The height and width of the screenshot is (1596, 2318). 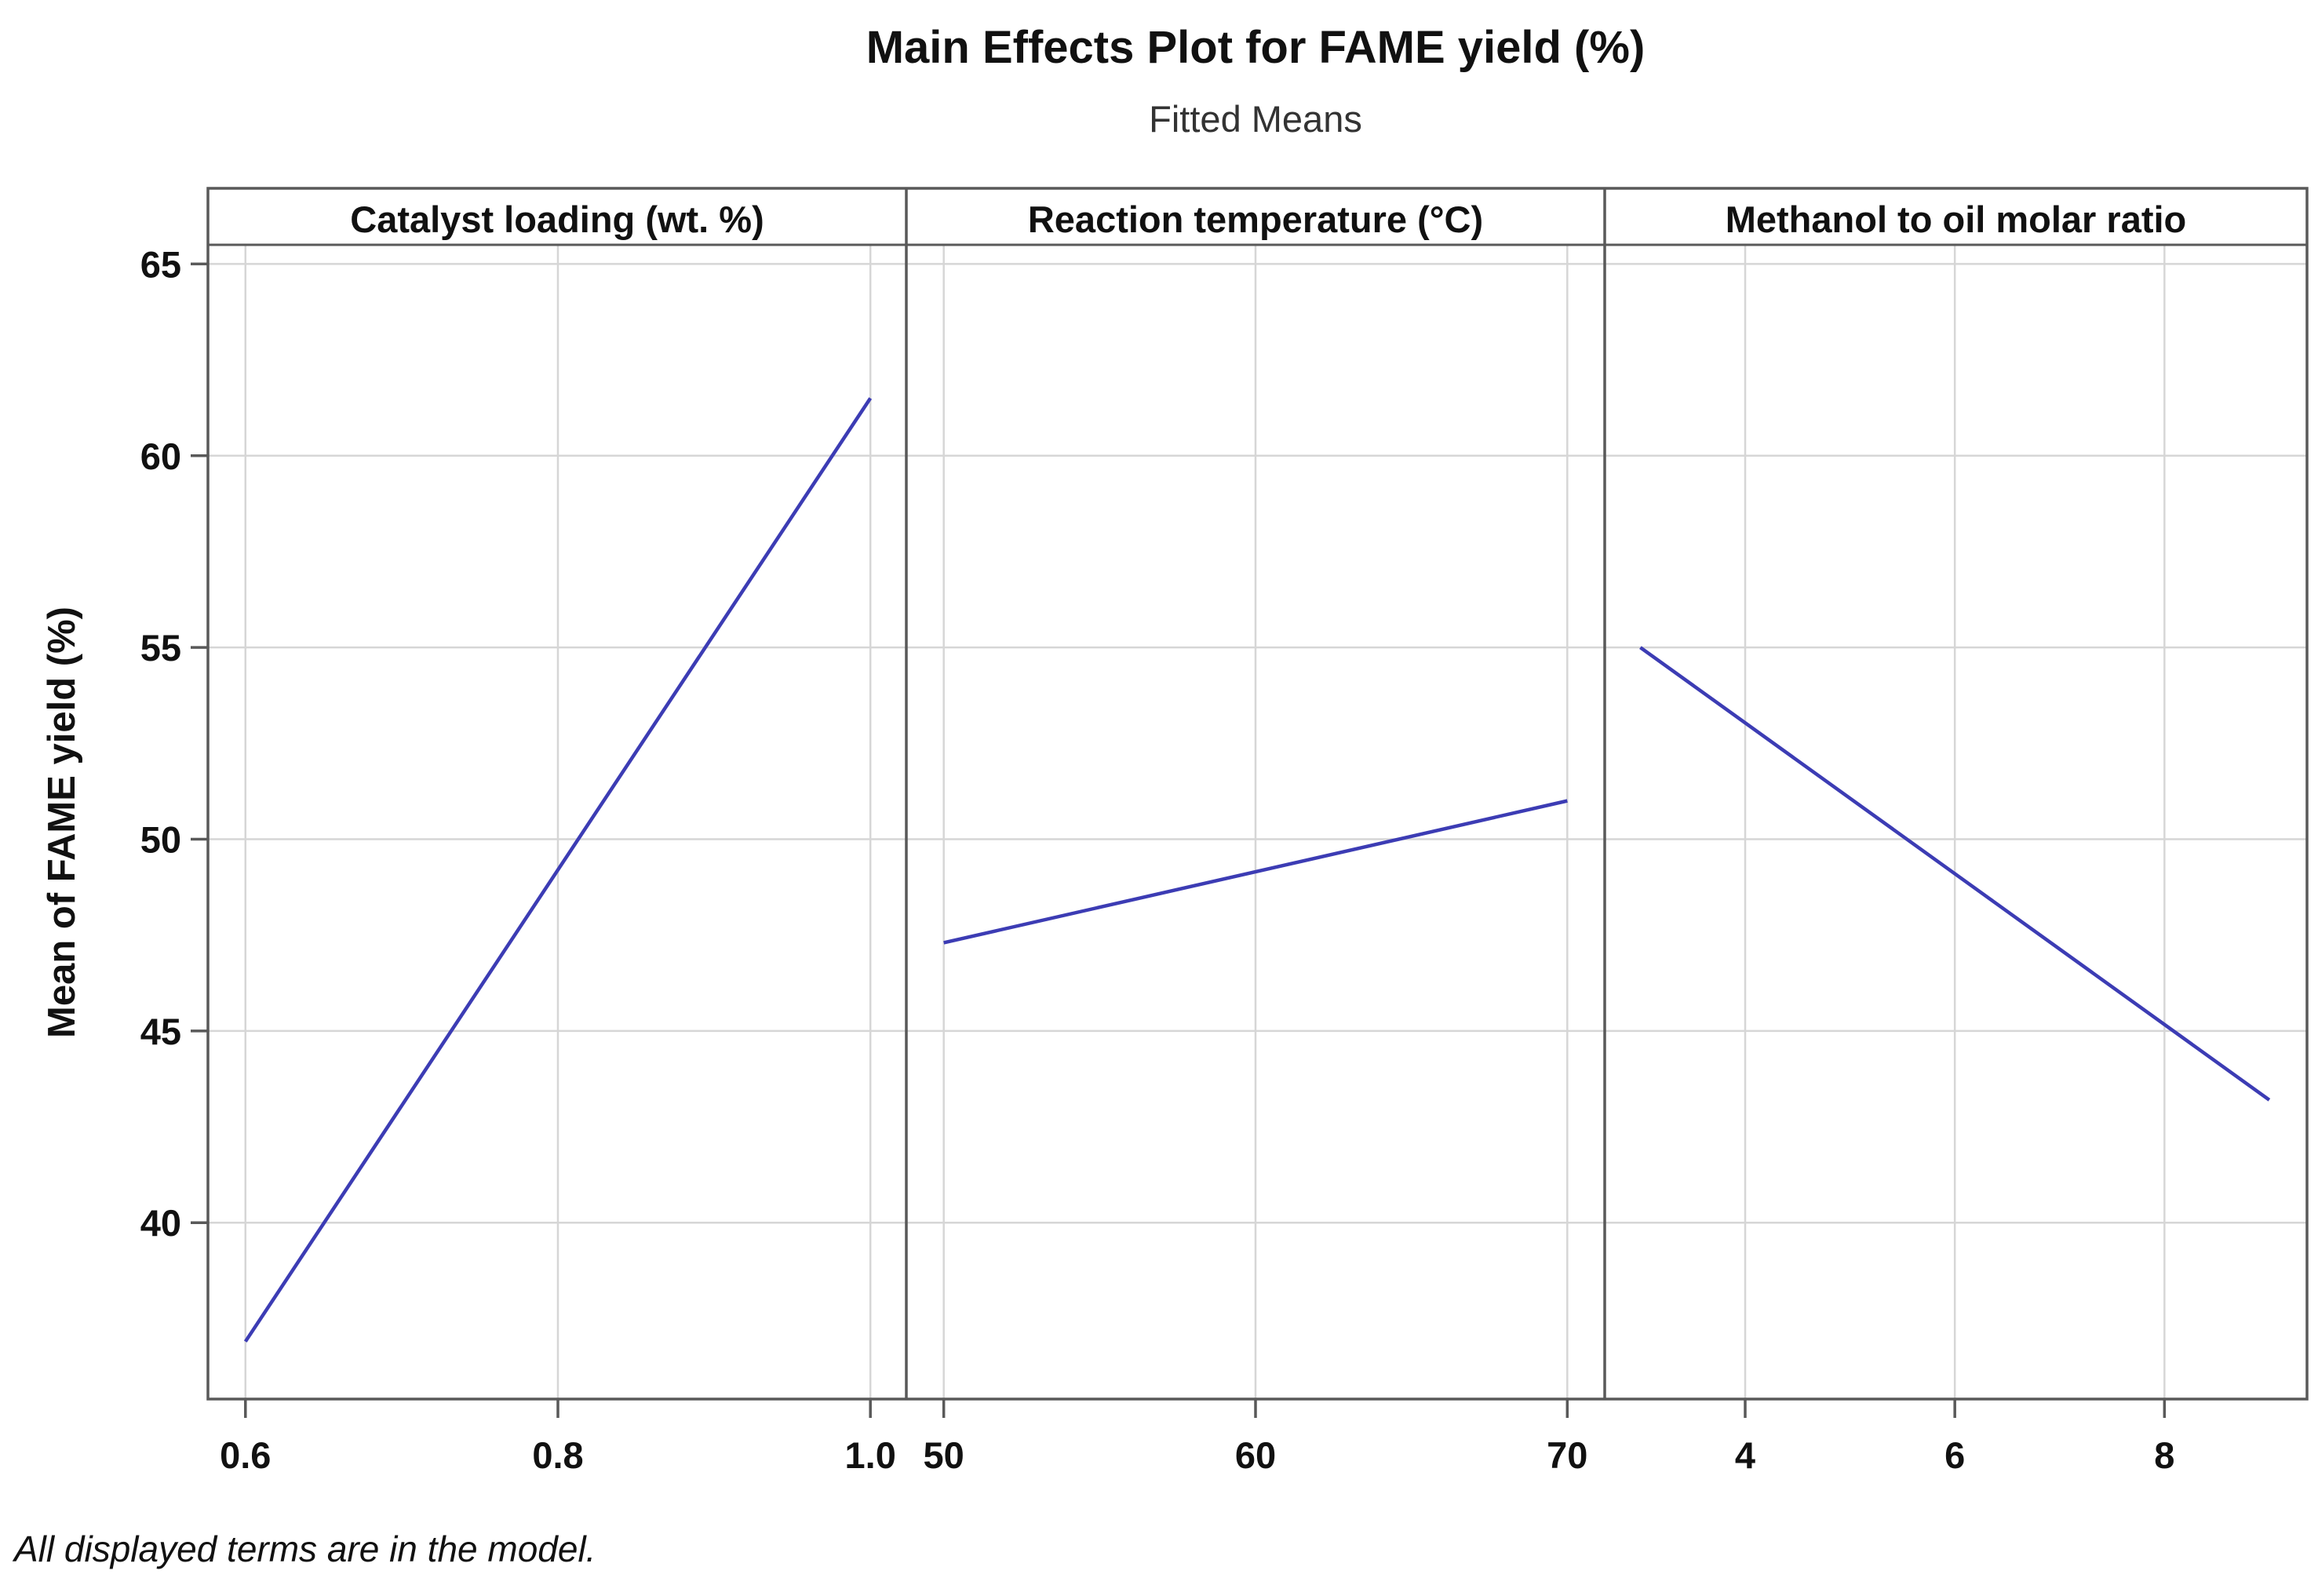 What do you see at coordinates (1954, 1455) in the screenshot?
I see `x-tick-label: 6` at bounding box center [1954, 1455].